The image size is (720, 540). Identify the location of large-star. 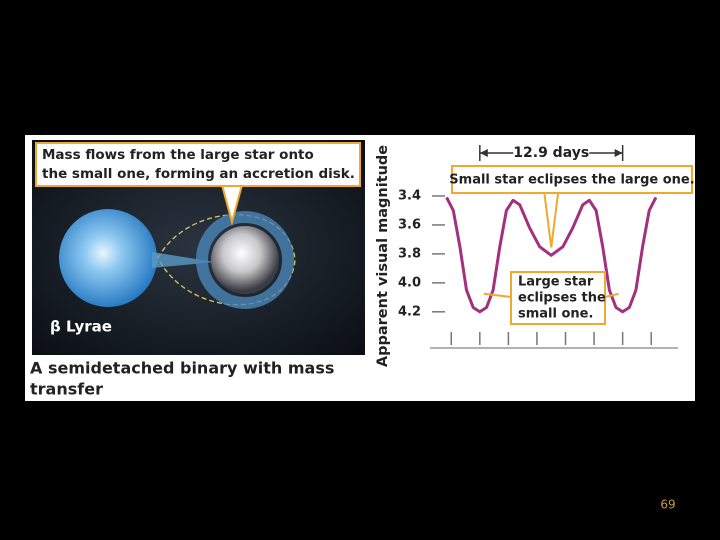
(108, 258).